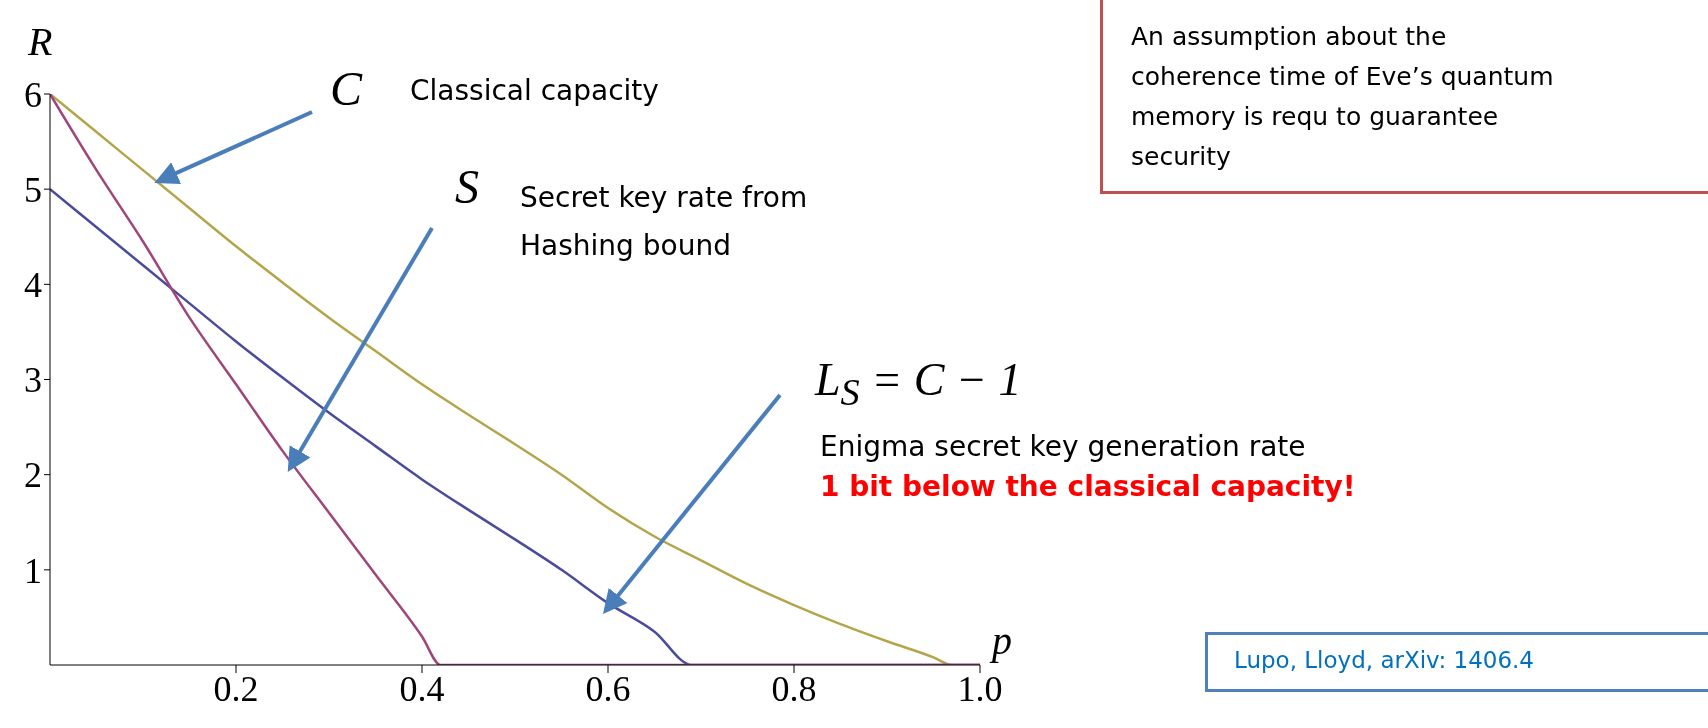 This screenshot has width=1708, height=728. I want to click on annotation: L$_{S}$ = C − 1, so click(918, 384).